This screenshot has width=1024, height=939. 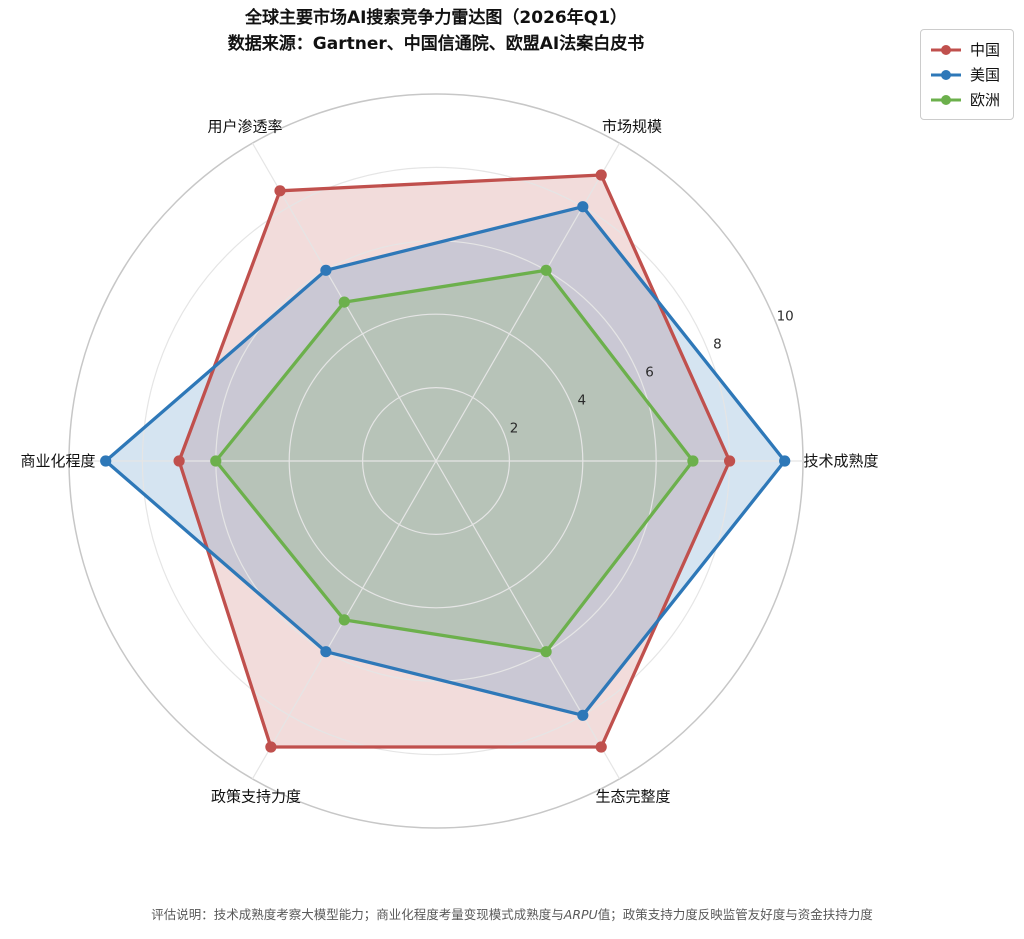 I want to click on r-tick-label: 10, so click(x=785, y=316).